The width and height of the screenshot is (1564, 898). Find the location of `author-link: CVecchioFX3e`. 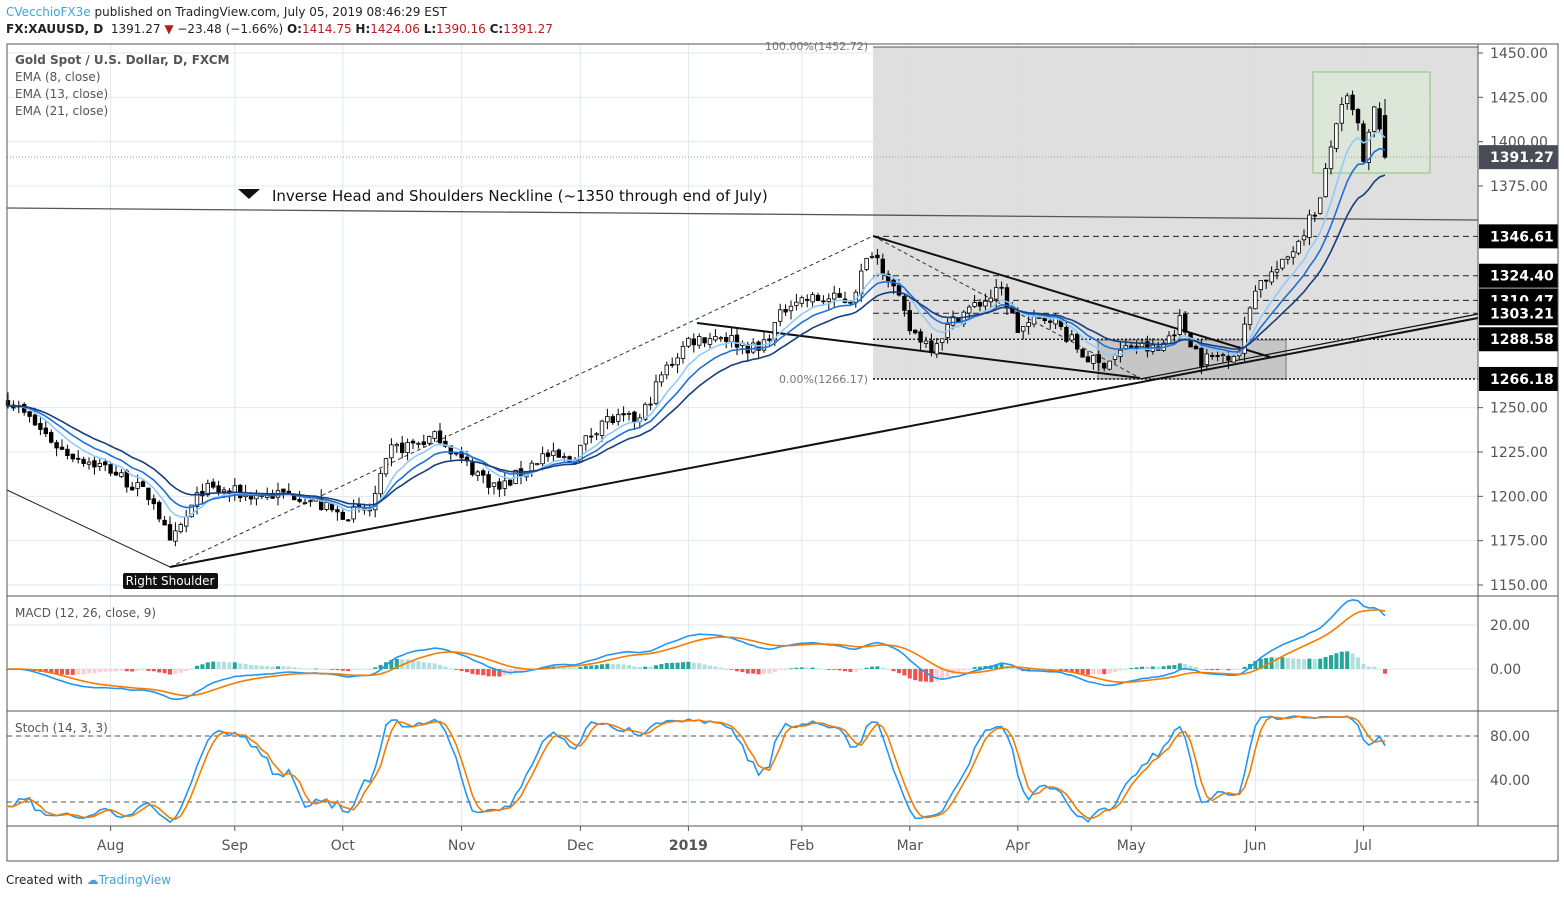

author-link: CVecchioFX3e is located at coordinates (48, 12).